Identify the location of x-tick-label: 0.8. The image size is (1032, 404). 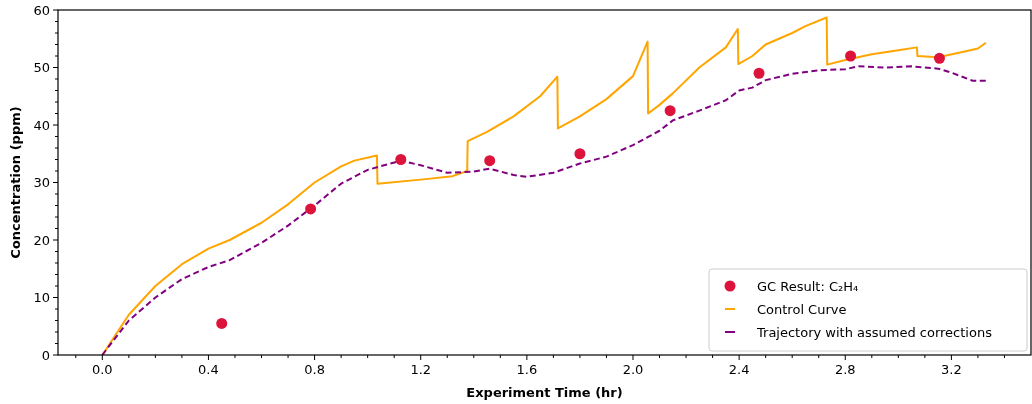
(314, 369).